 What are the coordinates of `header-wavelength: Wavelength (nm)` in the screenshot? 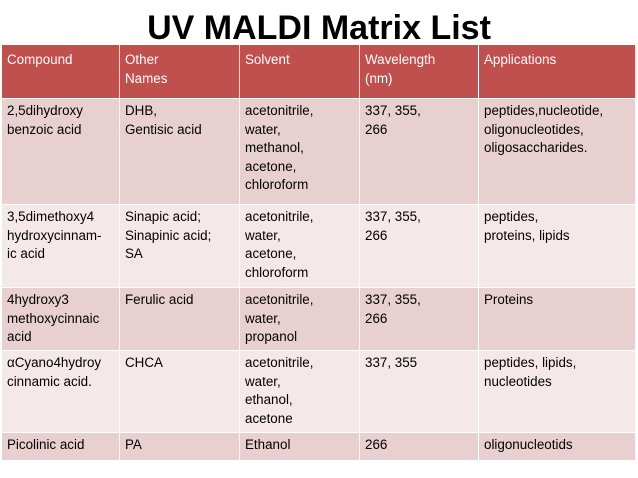 It's located at (419, 71).